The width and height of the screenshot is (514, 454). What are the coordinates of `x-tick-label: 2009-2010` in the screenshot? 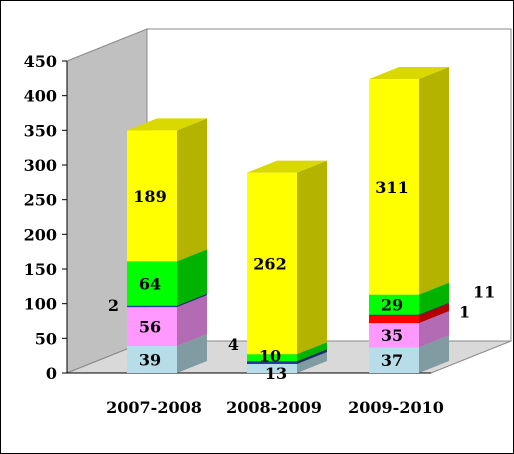 It's located at (396, 407).